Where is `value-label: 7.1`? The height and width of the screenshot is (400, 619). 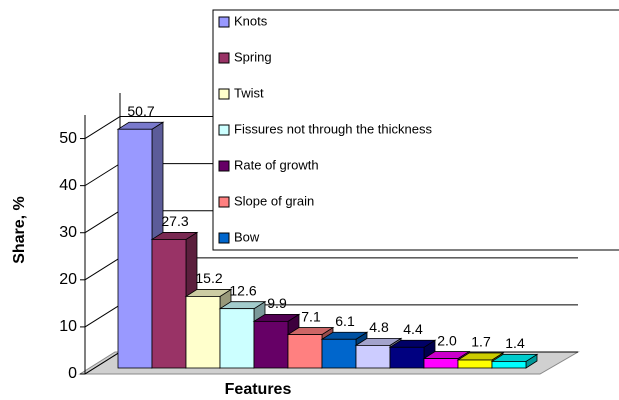 value-label: 7.1 is located at coordinates (311, 316).